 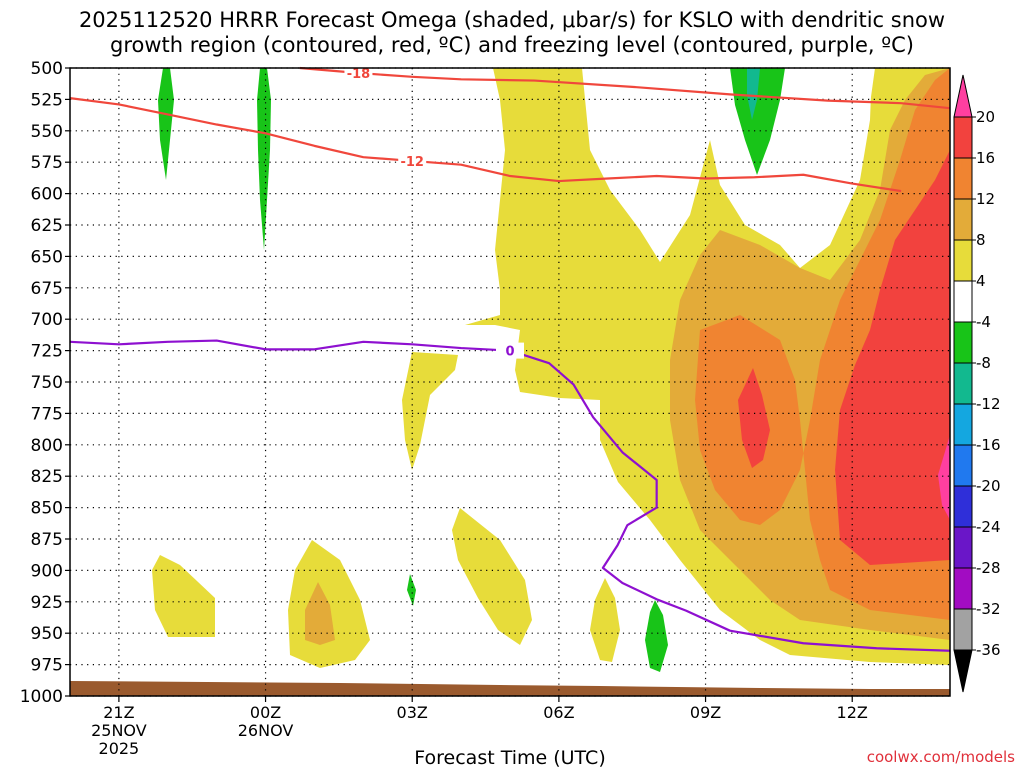 I want to click on y-tick-label: 975, so click(x=47, y=666).